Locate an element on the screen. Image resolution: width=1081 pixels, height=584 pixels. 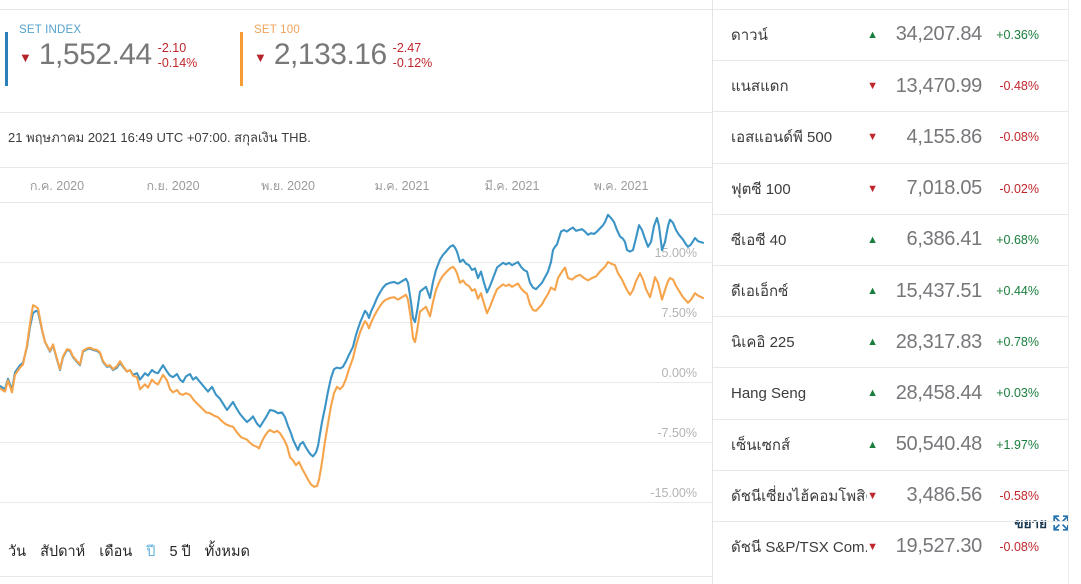
x-tick-label: พ.ค. 2021 is located at coordinates (621, 186).